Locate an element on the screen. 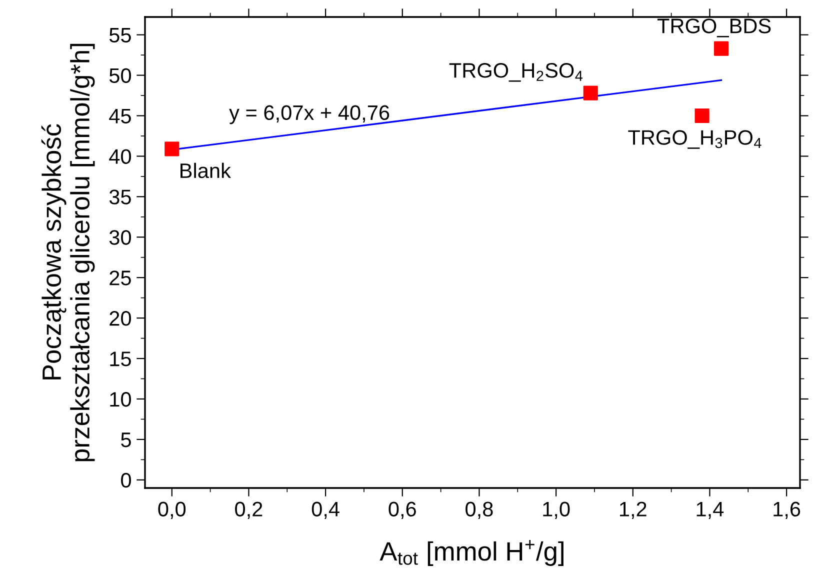  x-tick-label: 1,6 is located at coordinates (787, 510).